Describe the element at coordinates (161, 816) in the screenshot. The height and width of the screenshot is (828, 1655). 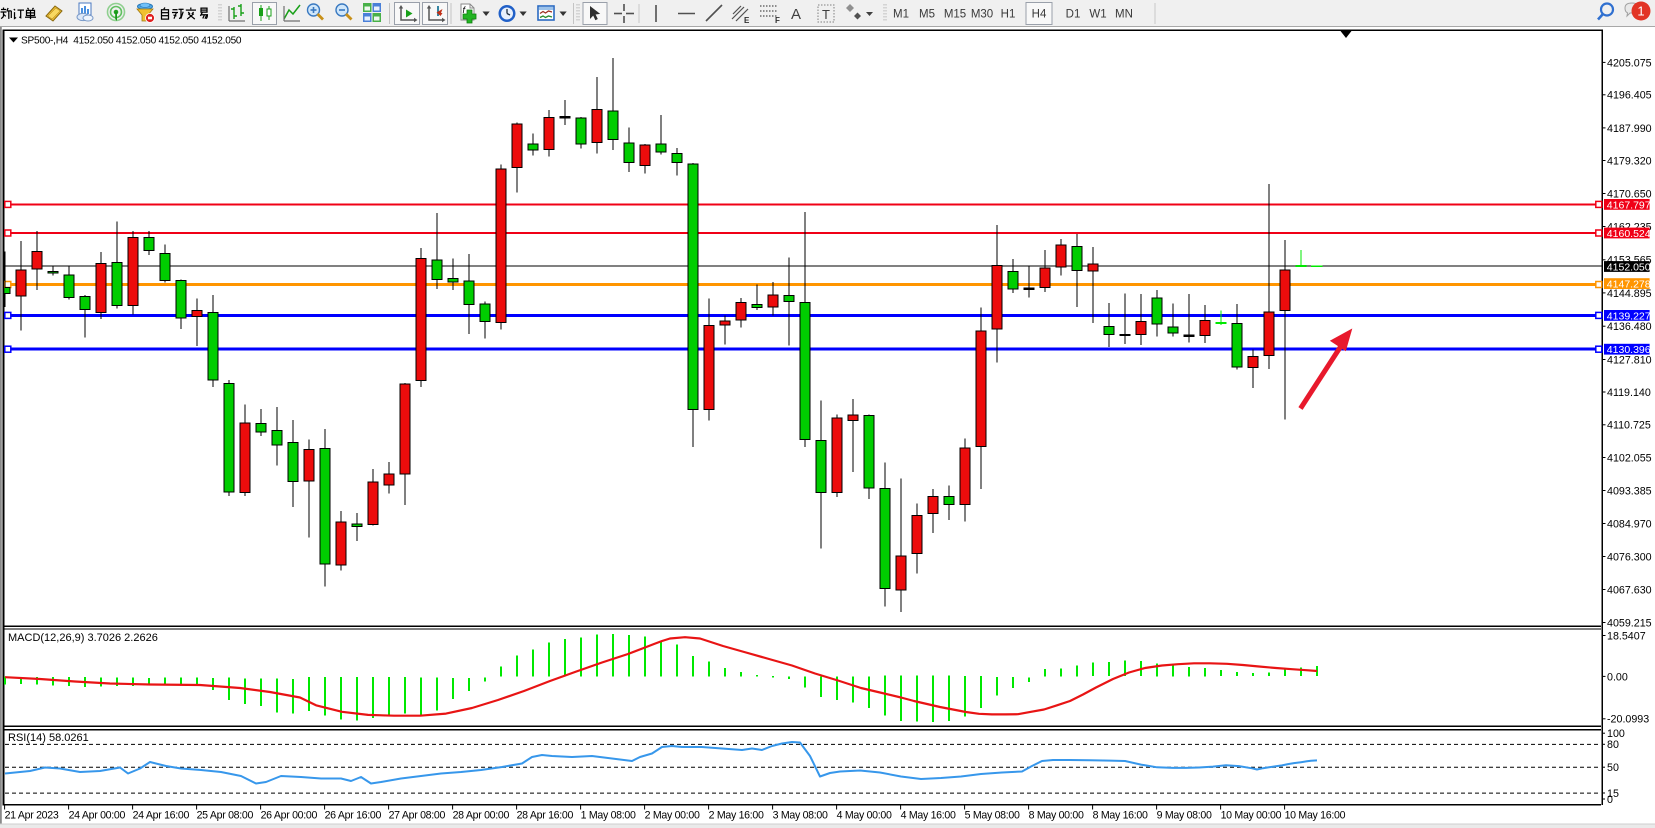
I see `svg-text: 24 Apr 16:00` at that location.